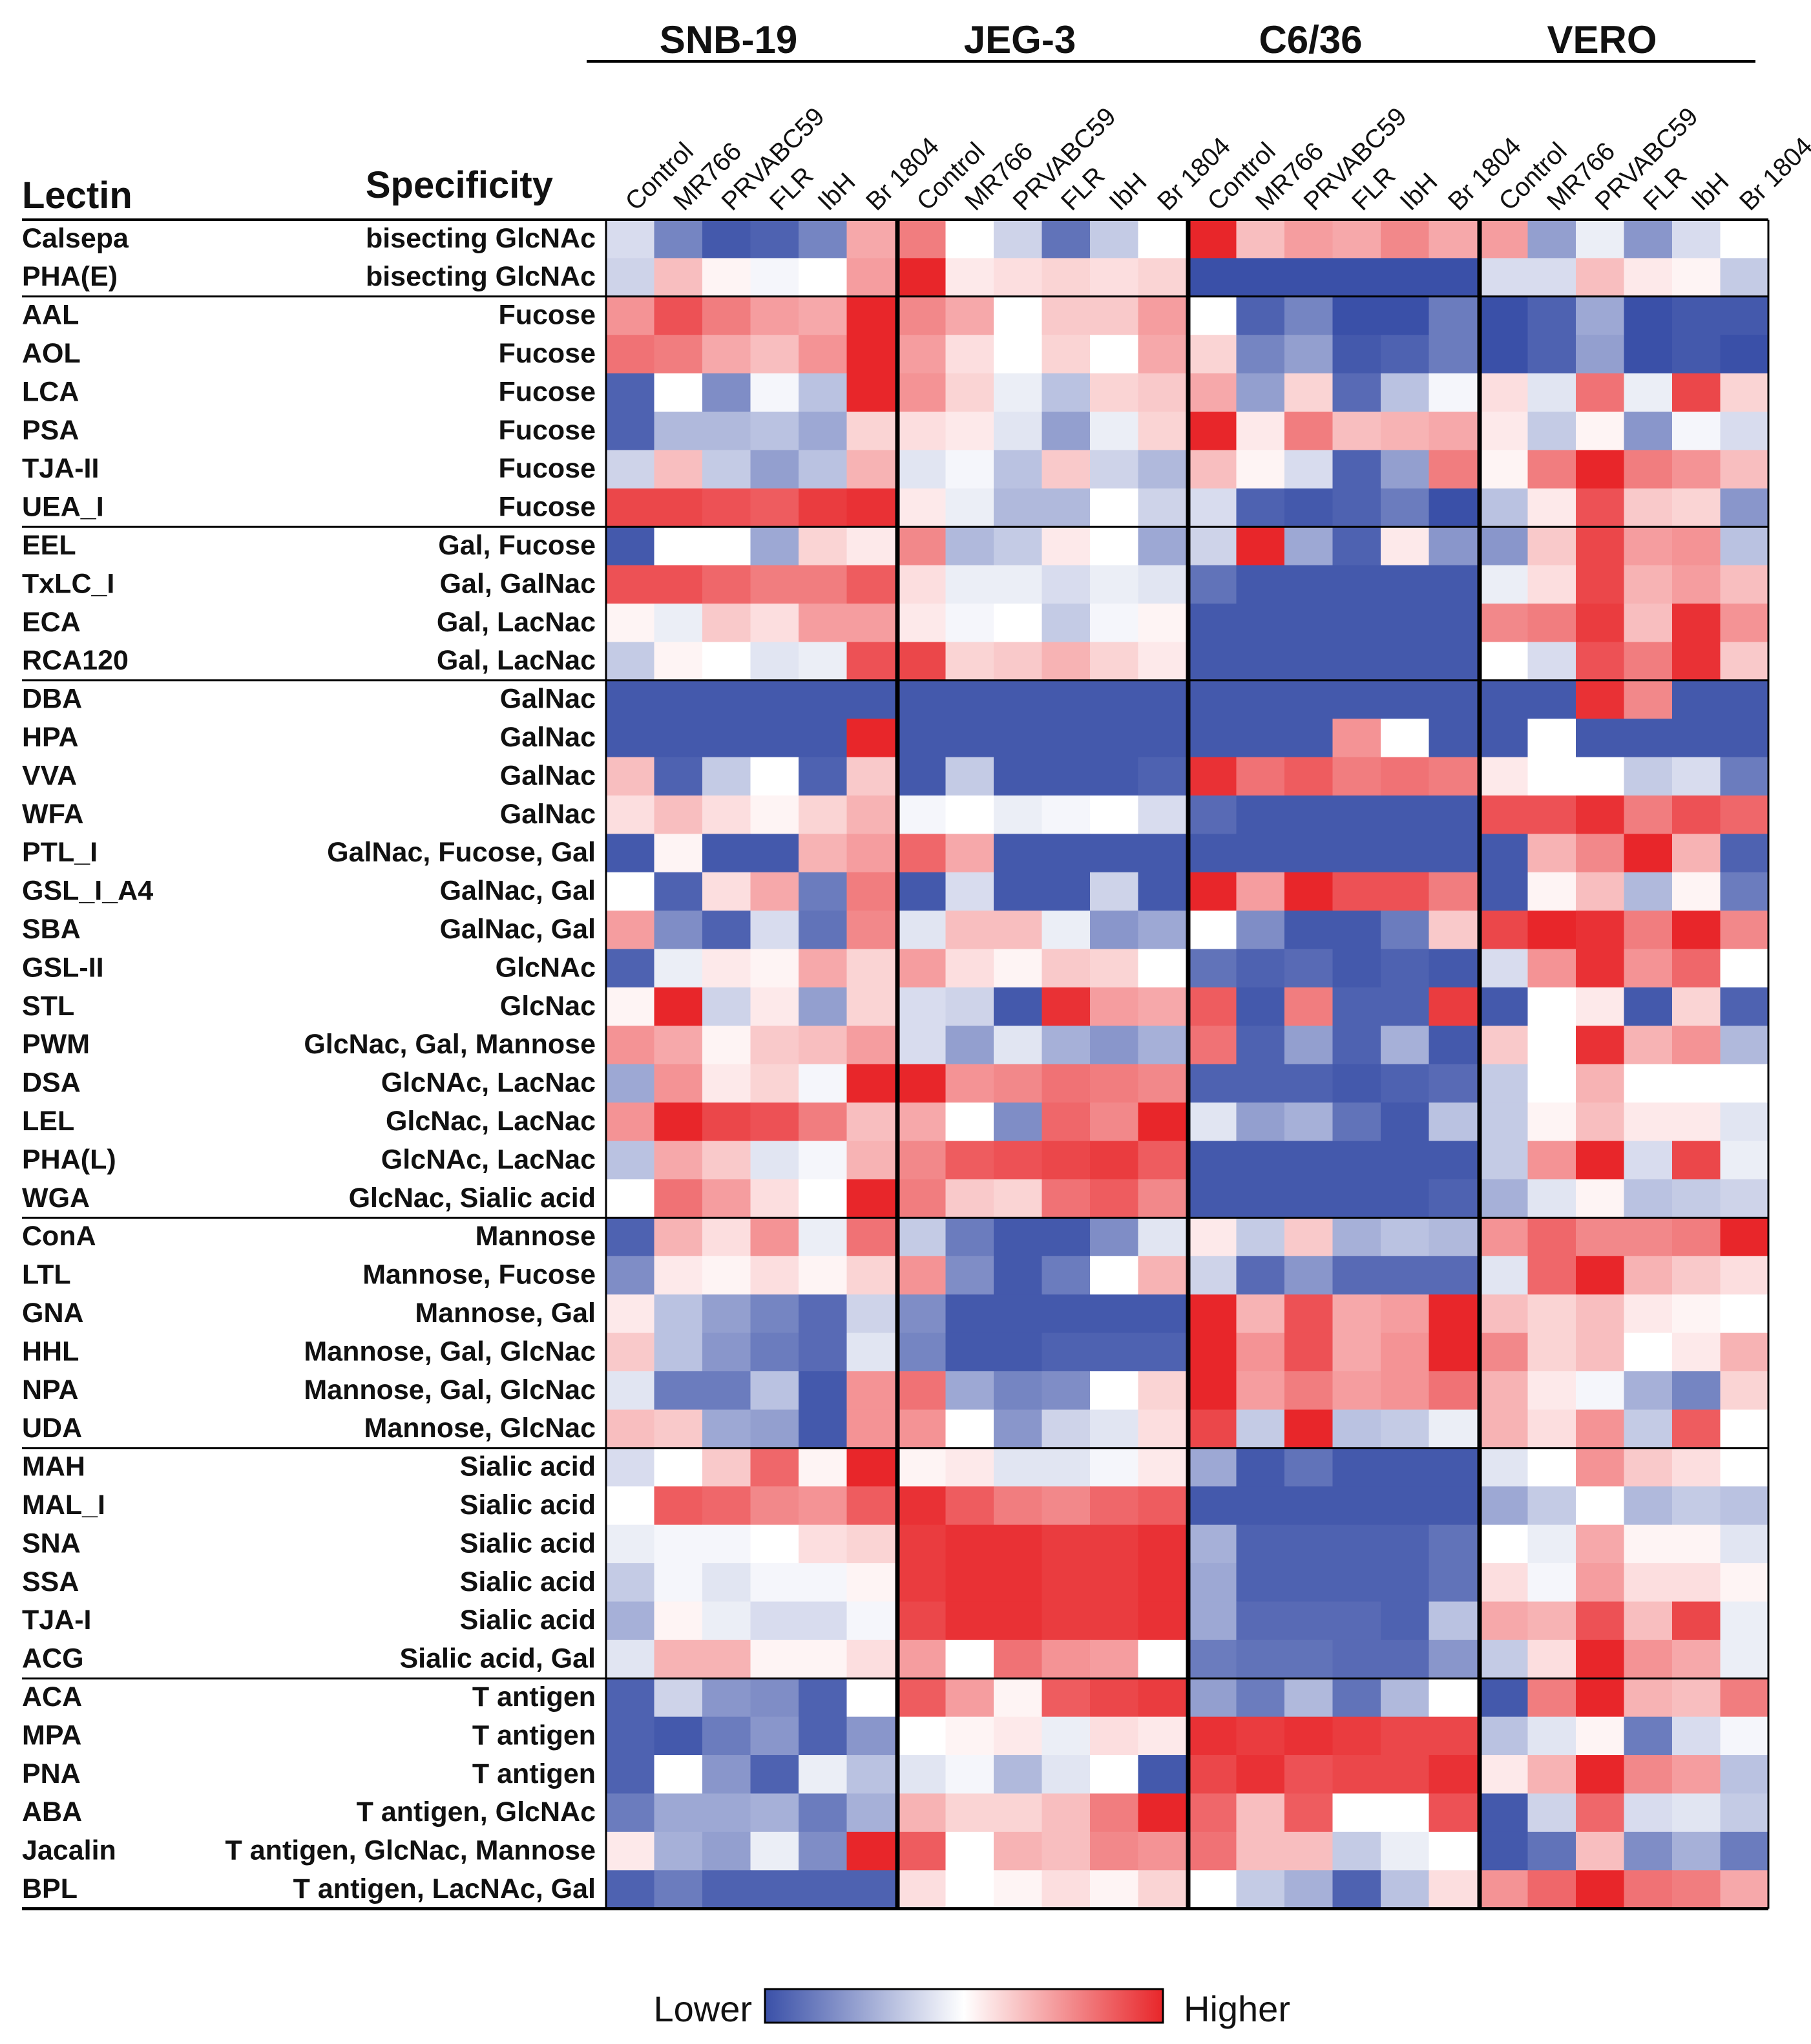  I want to click on row-lectin-label: GNA, so click(53, 1313).